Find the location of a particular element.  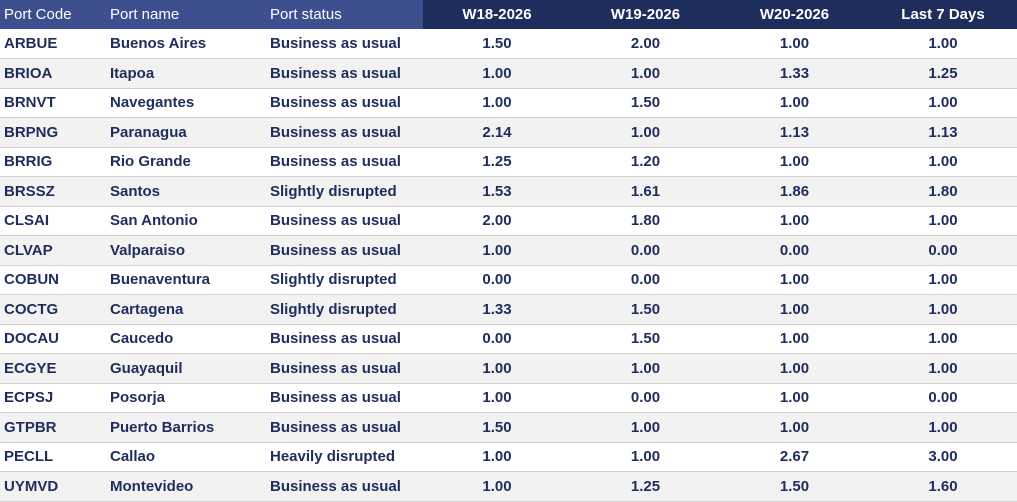

w19-cell: 1.25 is located at coordinates (645, 486).